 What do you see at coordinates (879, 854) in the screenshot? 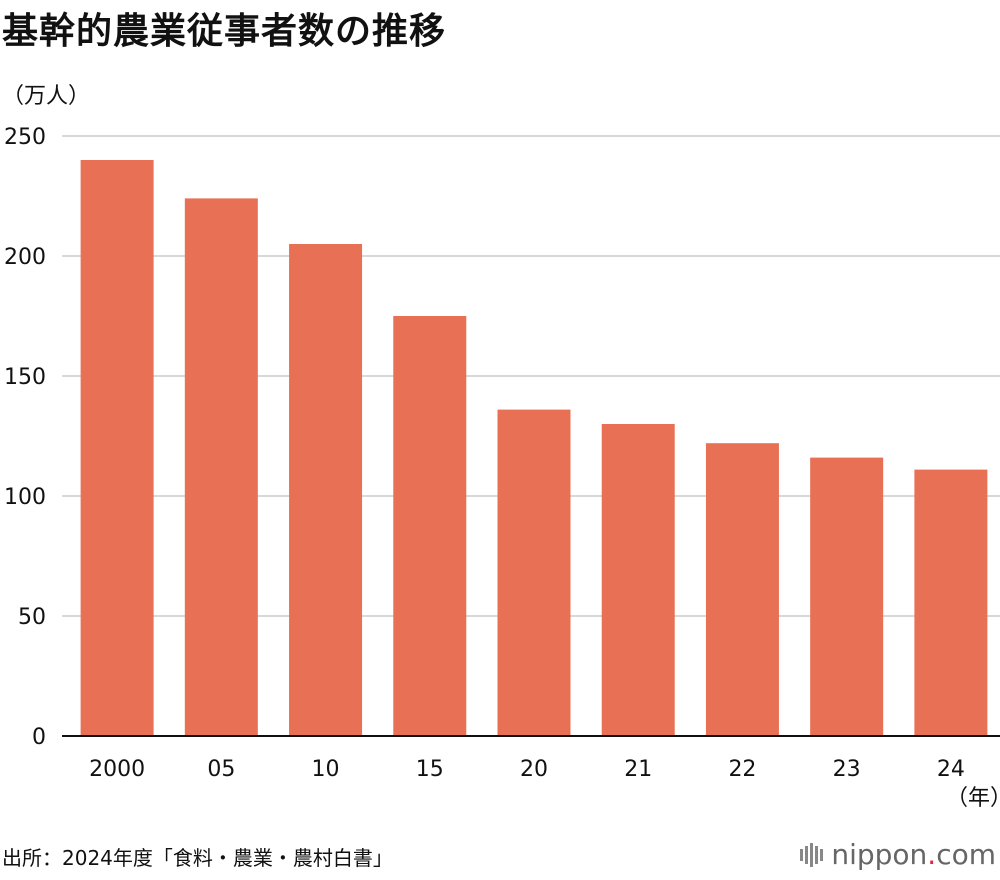
I see `brand-name: nippon` at bounding box center [879, 854].